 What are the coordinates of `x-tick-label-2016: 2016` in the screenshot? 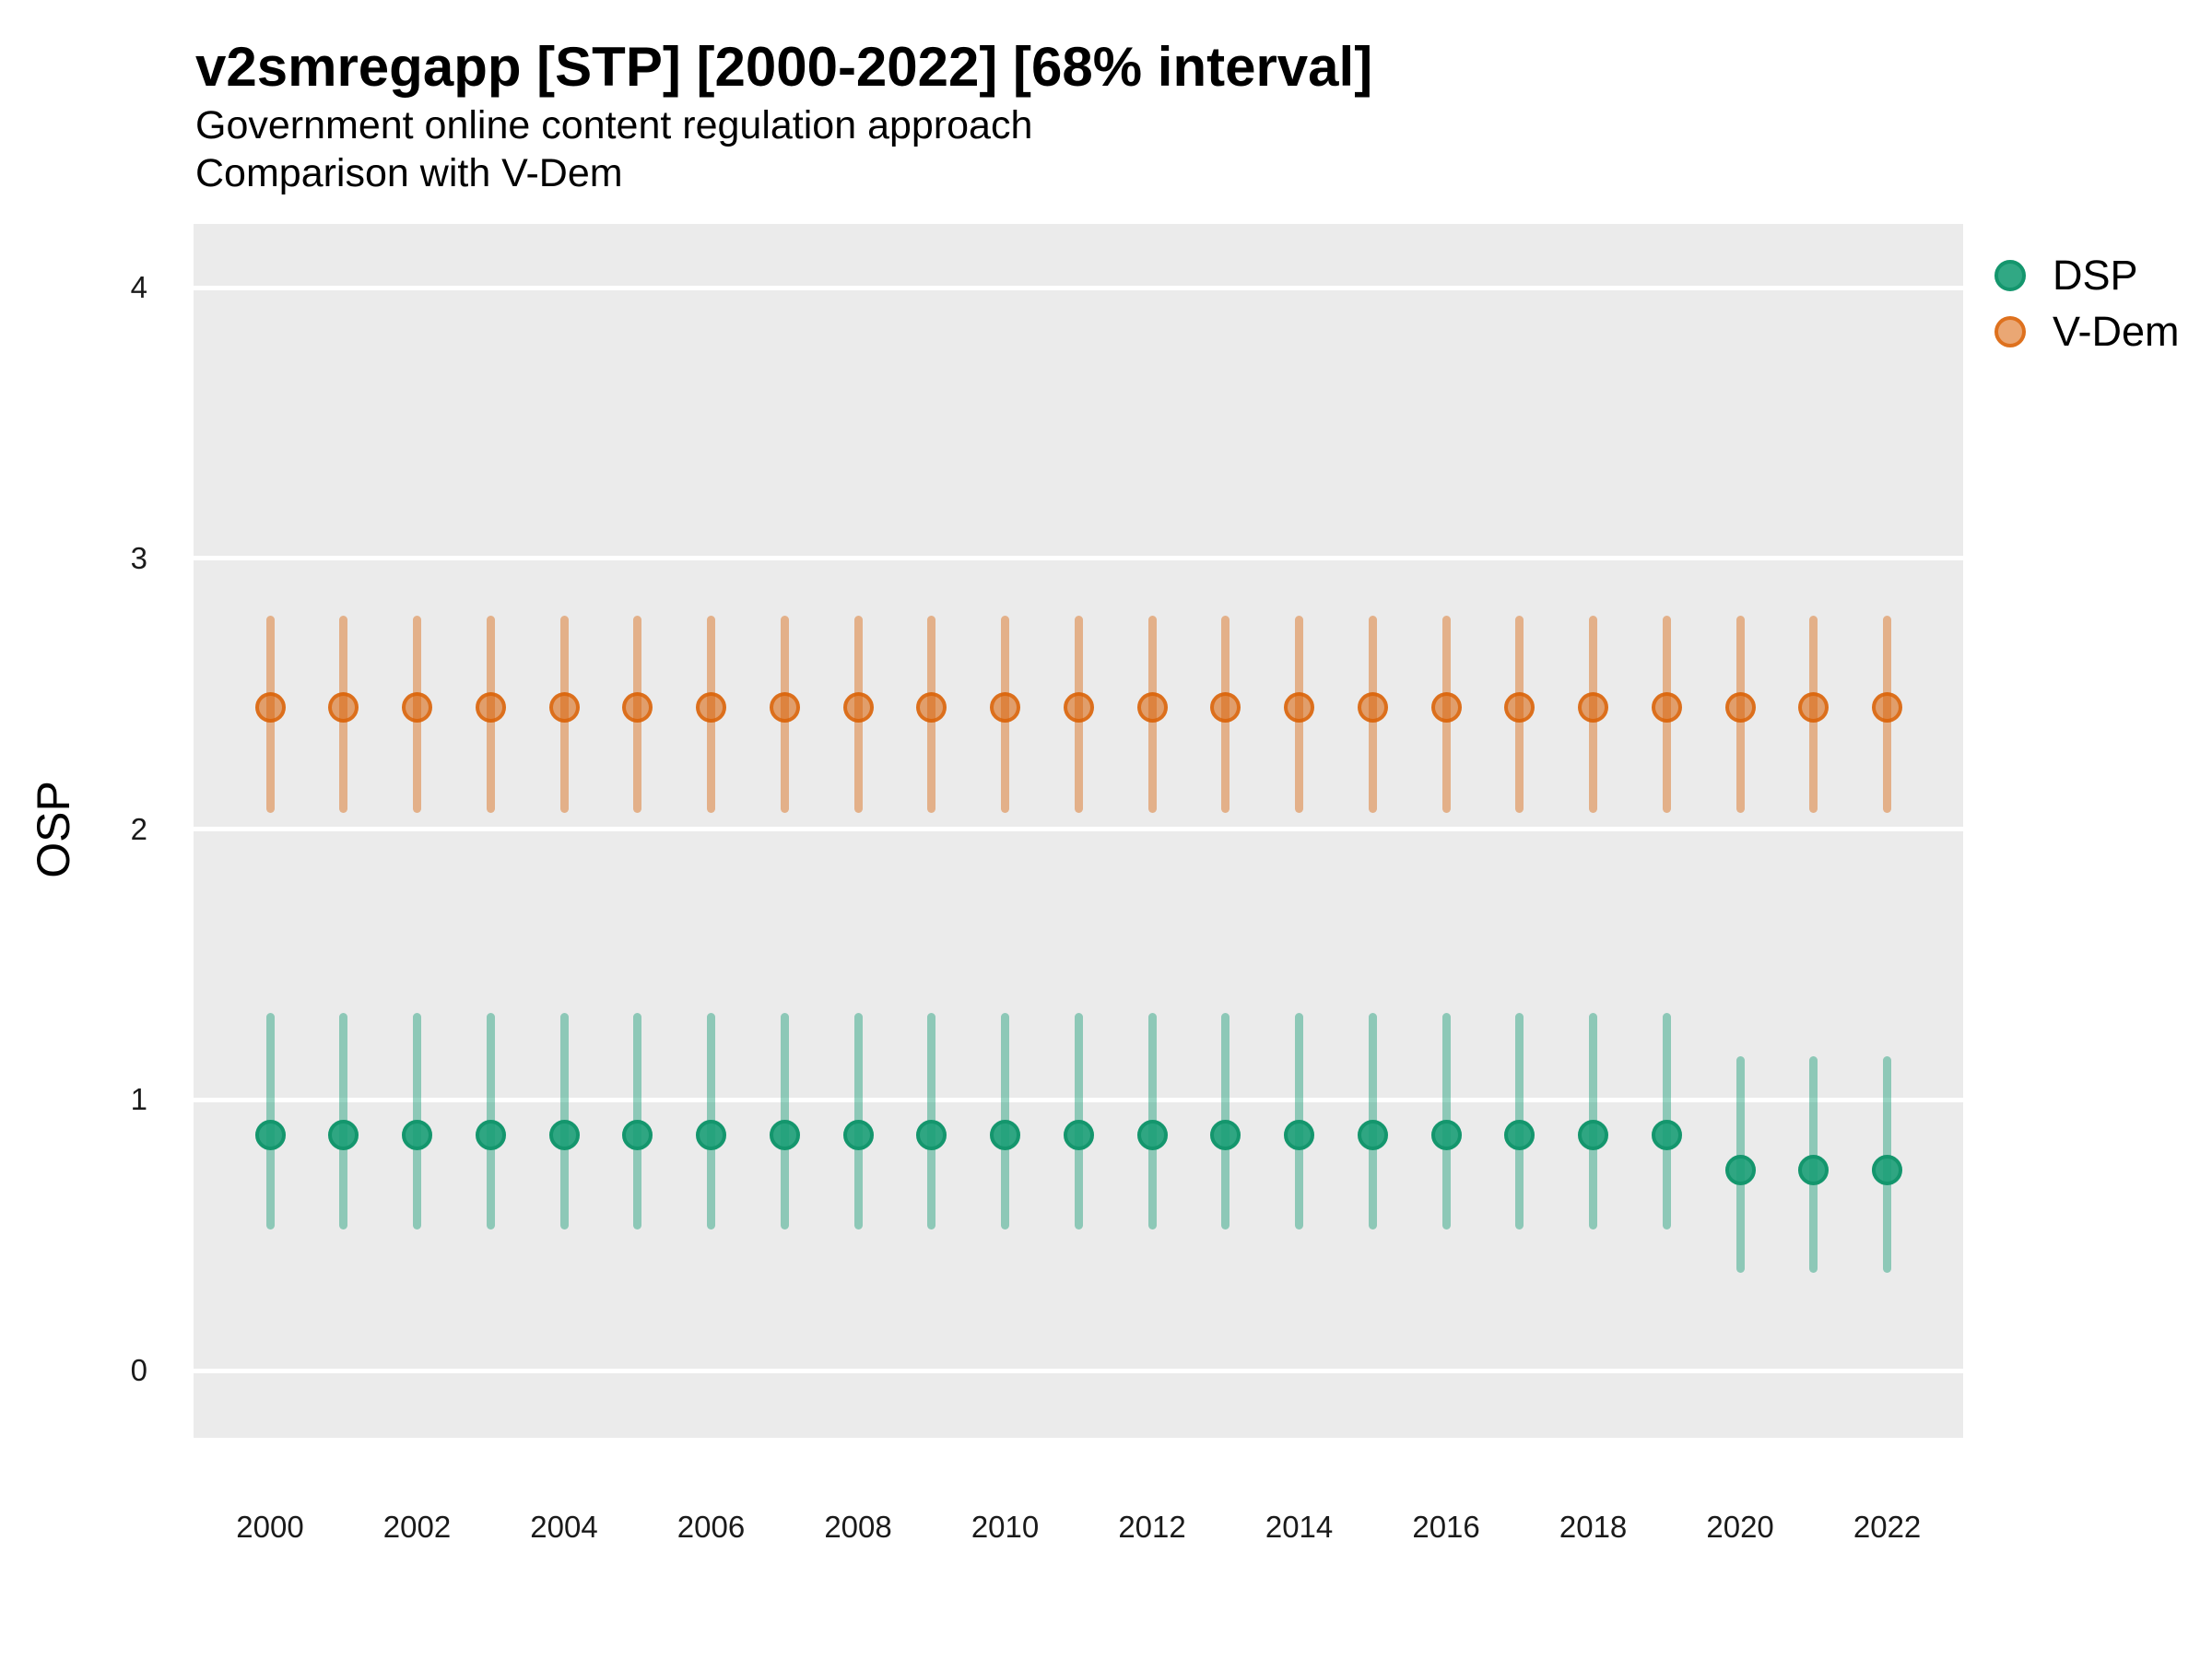 It's located at (1446, 1527).